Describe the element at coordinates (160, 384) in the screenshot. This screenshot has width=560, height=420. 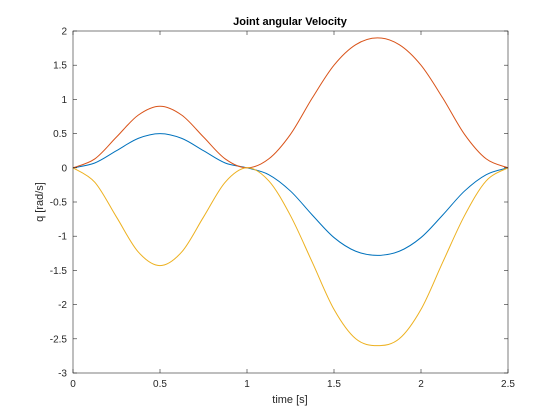
I see `x-tick-label: 0.5` at that location.